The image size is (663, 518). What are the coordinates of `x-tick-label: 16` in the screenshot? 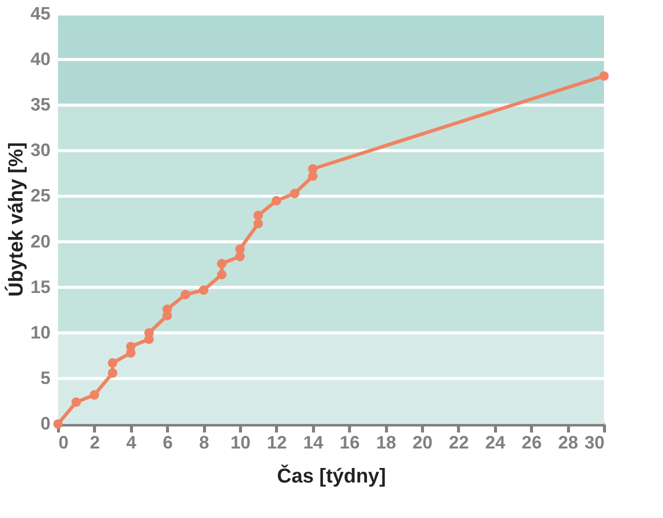 It's located at (350, 442).